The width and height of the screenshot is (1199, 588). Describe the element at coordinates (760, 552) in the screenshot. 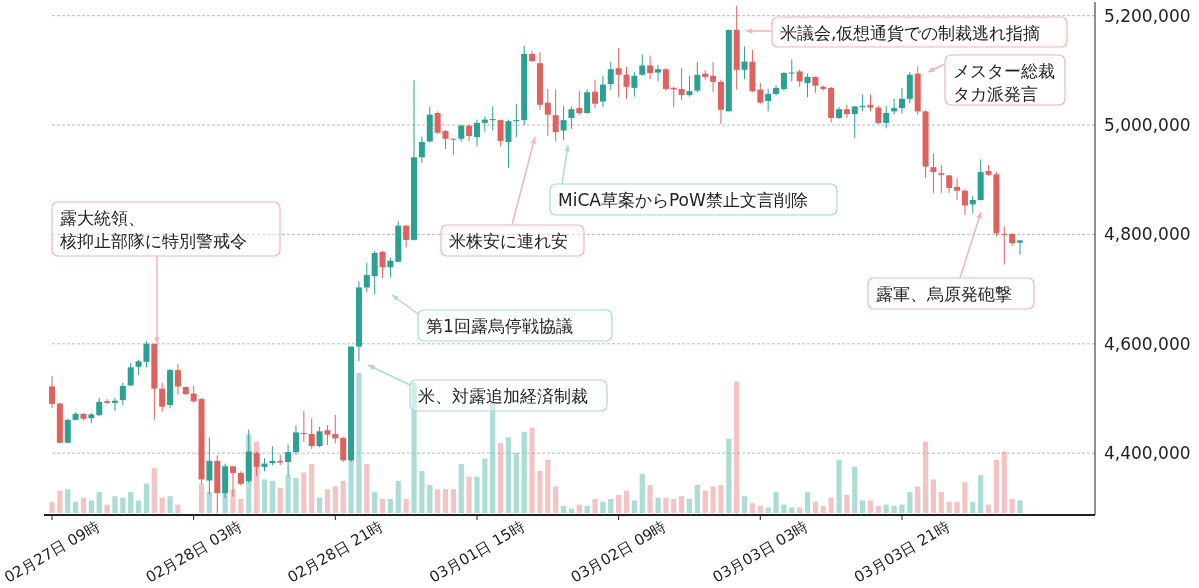

I see `x-tick-label: 03月03日 03時` at that location.